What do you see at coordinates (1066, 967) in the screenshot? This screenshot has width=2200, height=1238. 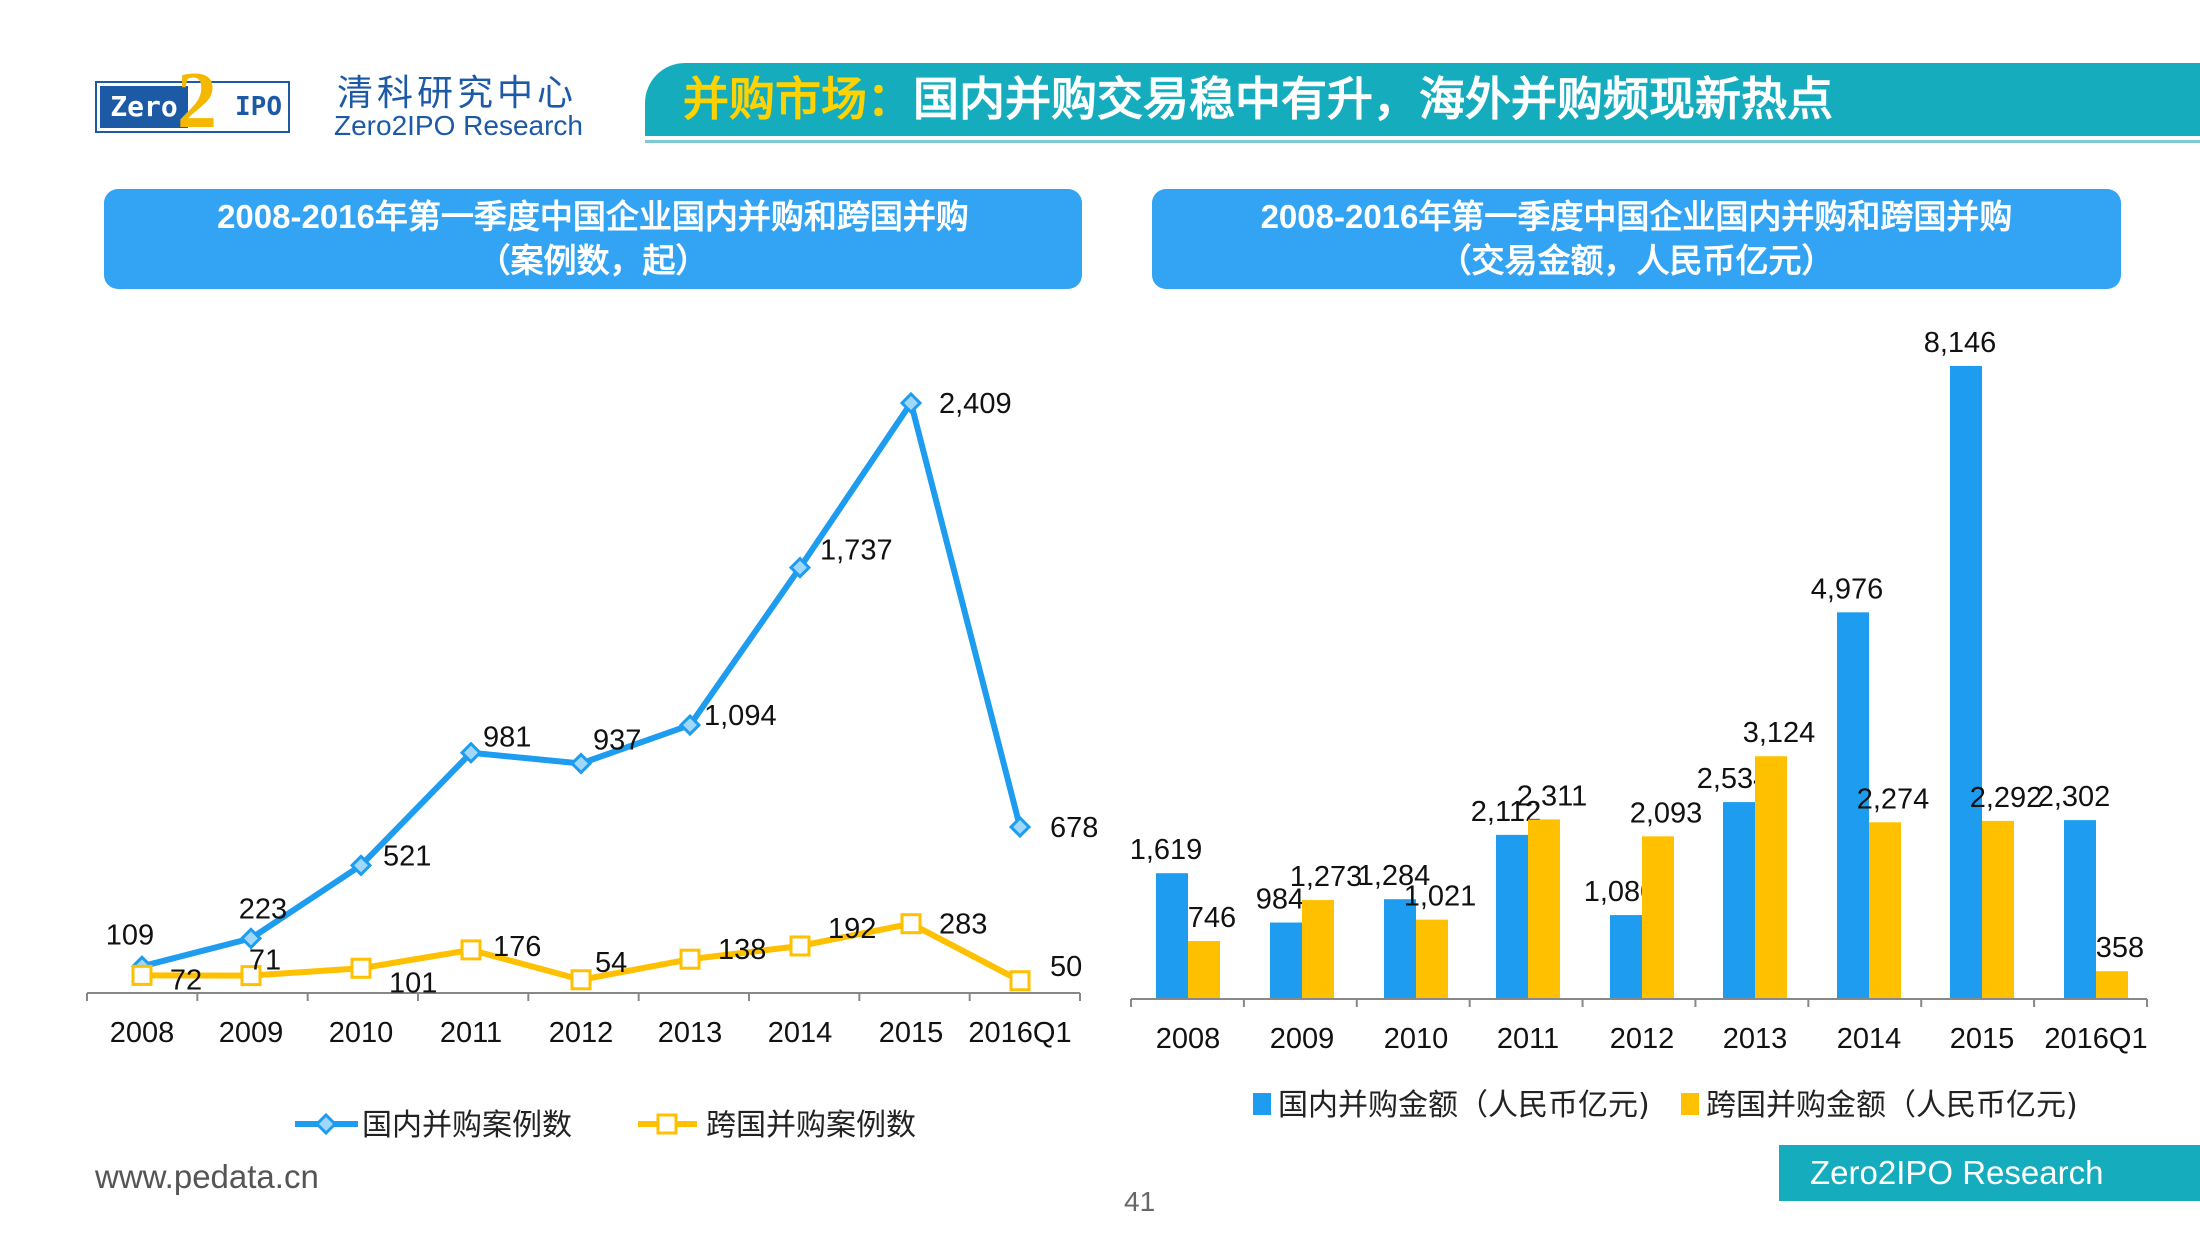 I see `data-label: 50` at bounding box center [1066, 967].